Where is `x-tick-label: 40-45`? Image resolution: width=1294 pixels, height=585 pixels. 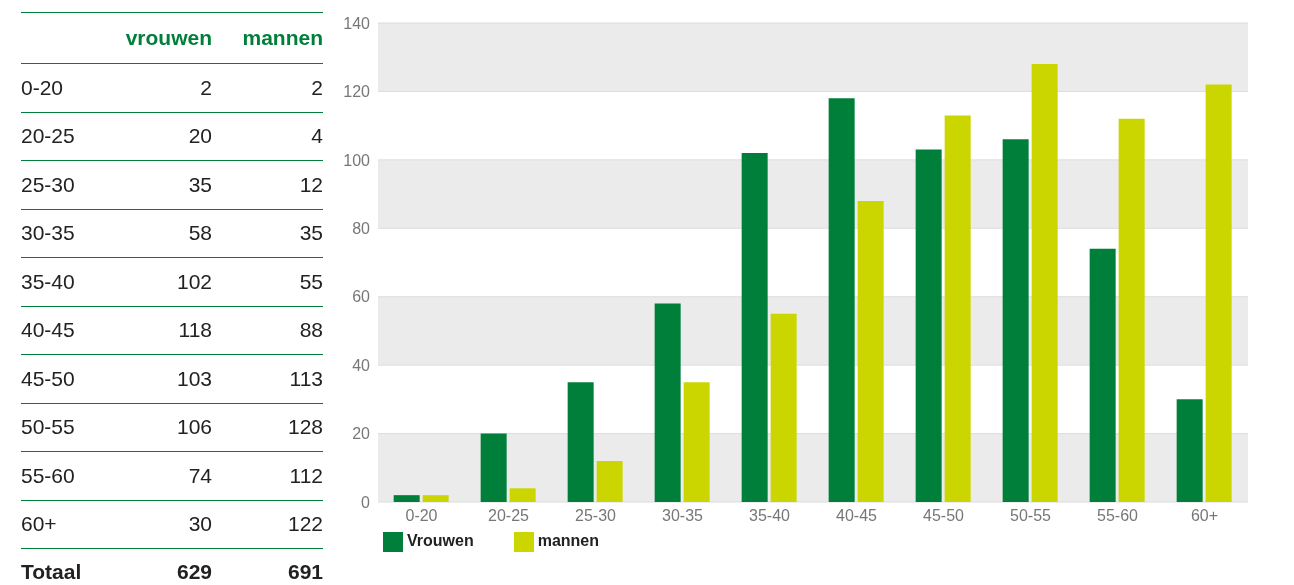
x-tick-label: 40-45 is located at coordinates (857, 516).